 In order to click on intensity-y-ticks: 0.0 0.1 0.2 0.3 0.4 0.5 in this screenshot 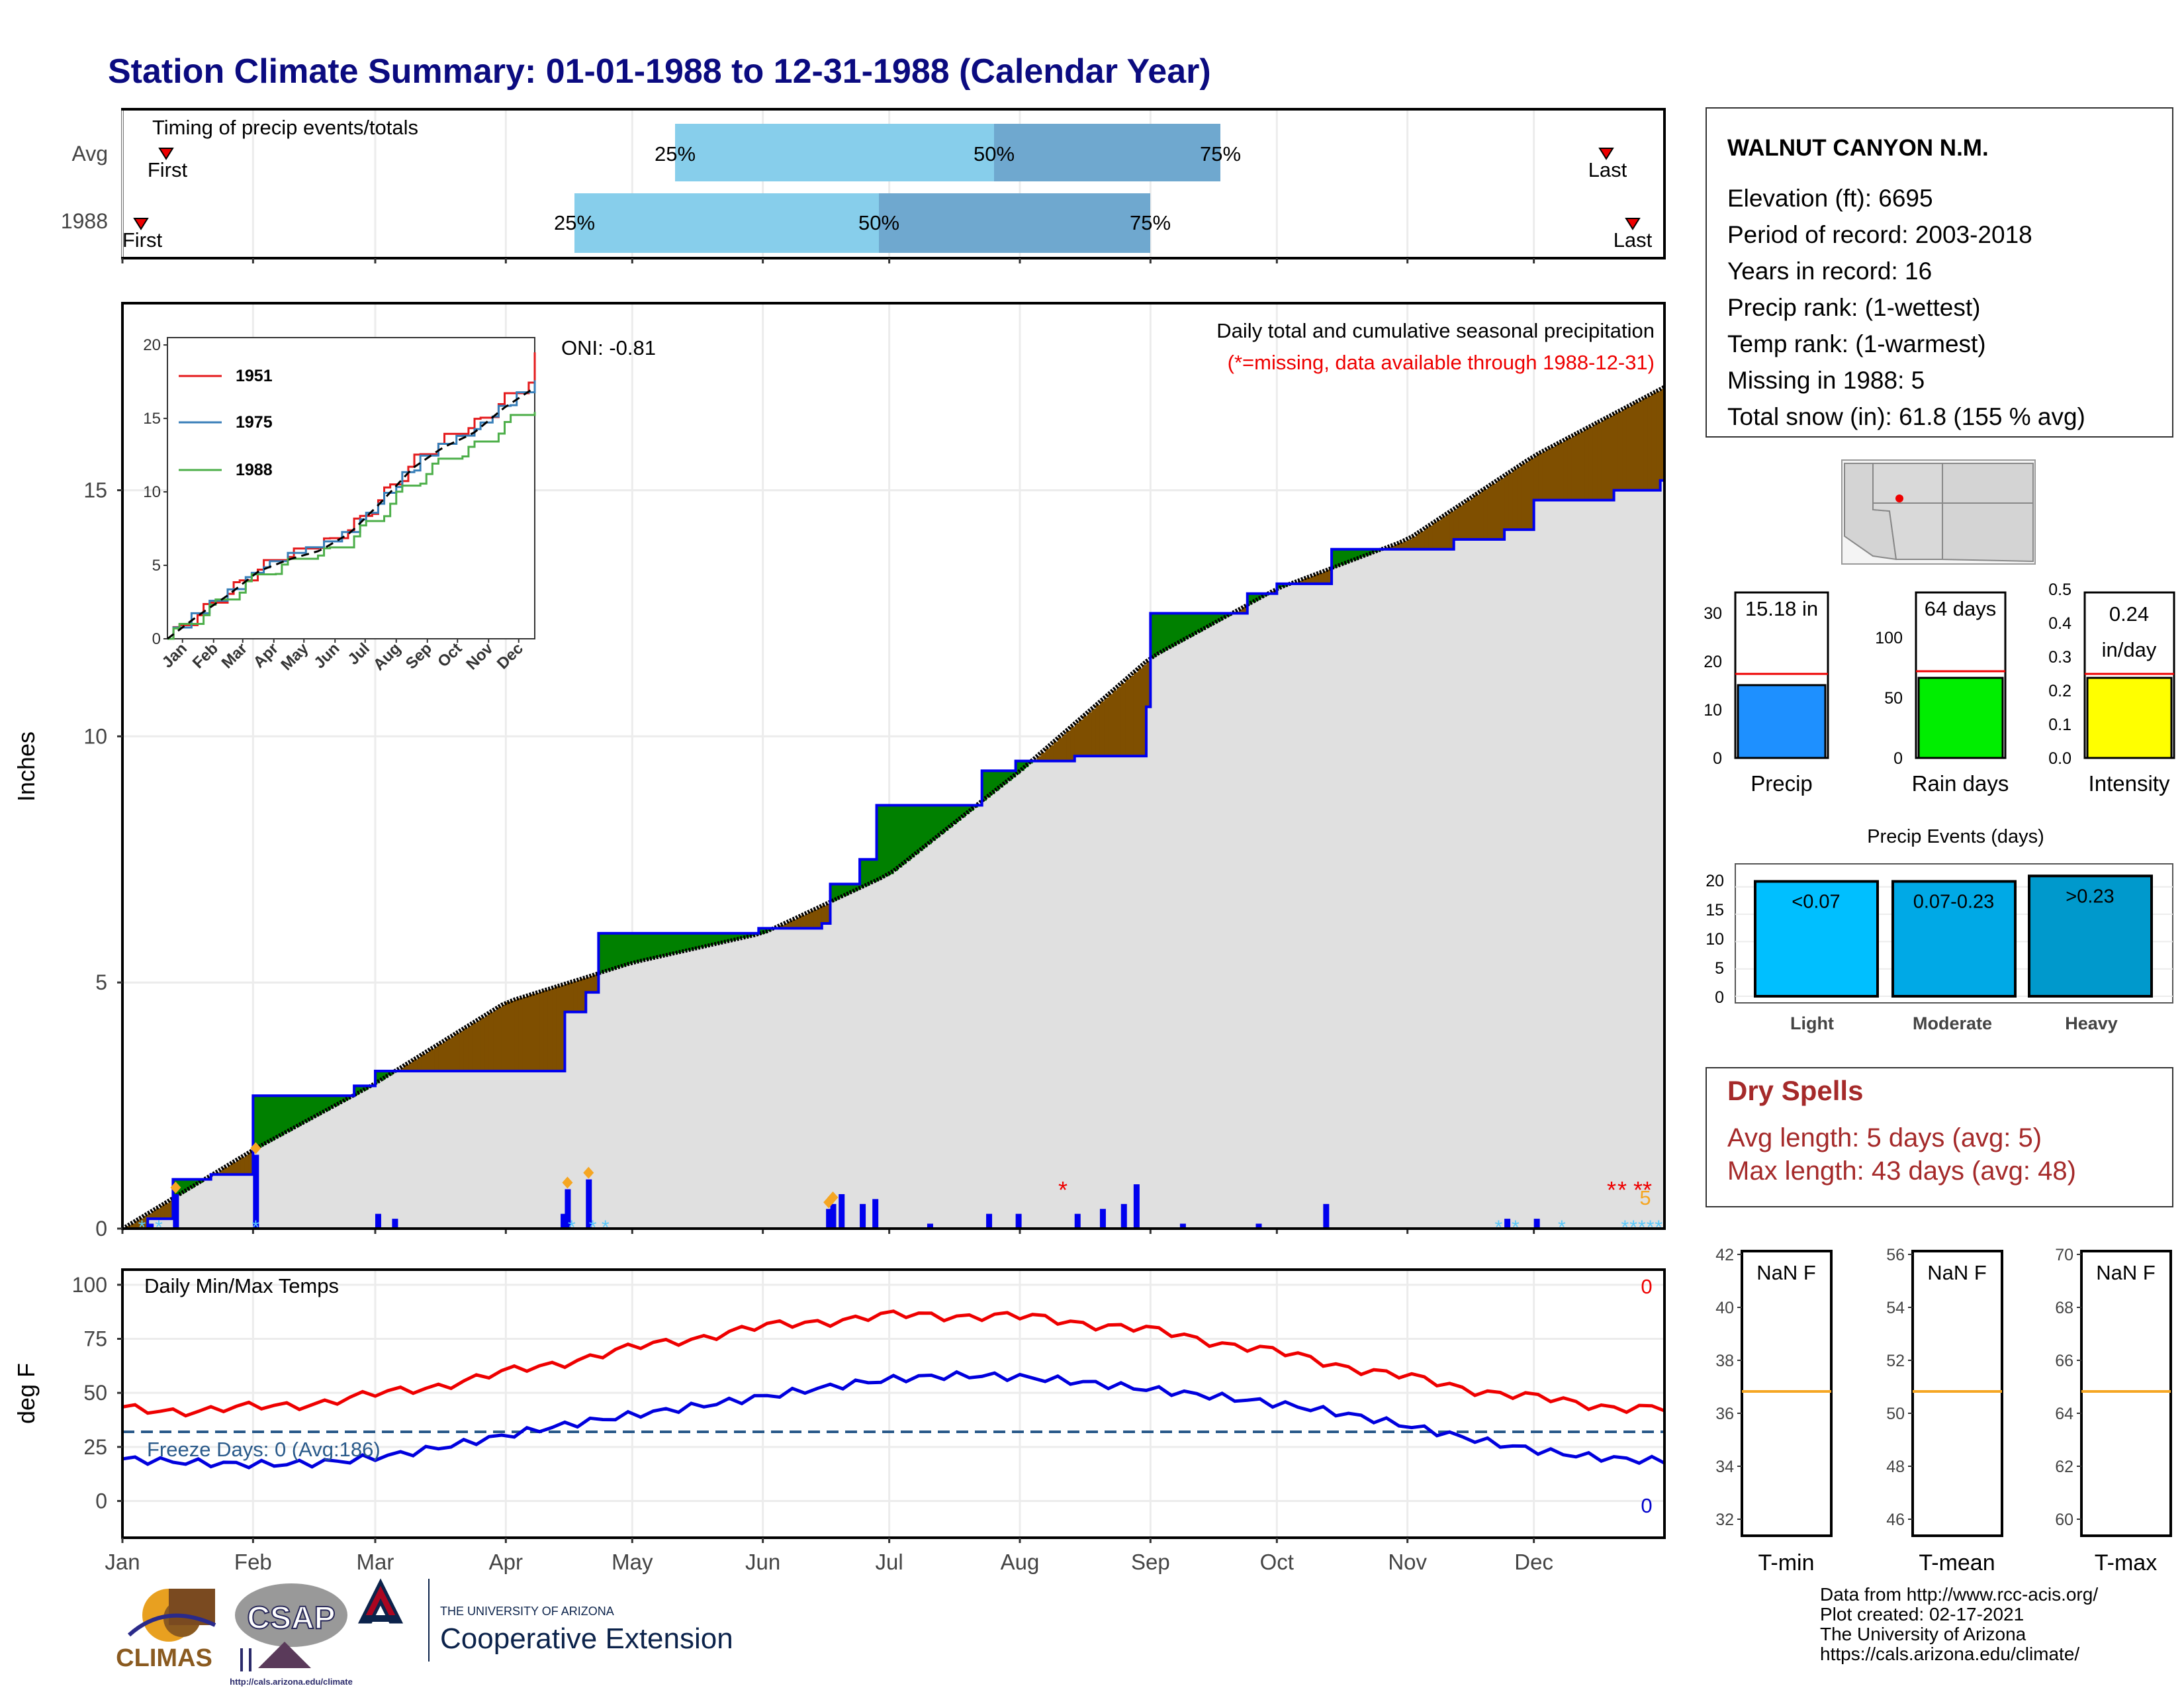, I will do `click(2059, 674)`.